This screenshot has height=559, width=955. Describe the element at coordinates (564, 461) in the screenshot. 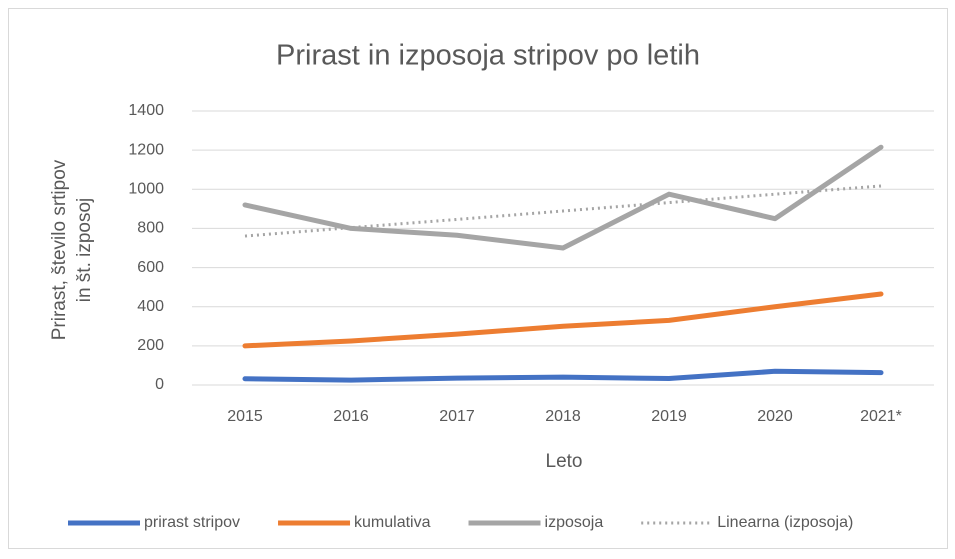

I see `x-axis-label: Leto` at that location.